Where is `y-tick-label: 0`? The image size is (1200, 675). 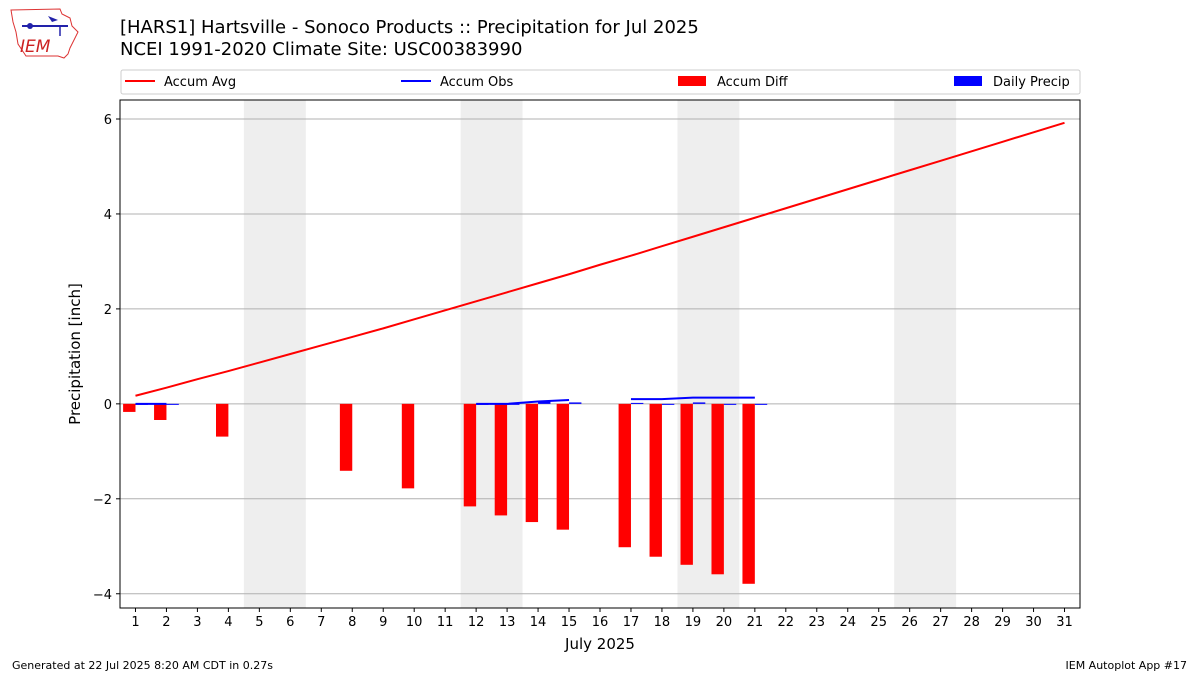 y-tick-label: 0 is located at coordinates (108, 405).